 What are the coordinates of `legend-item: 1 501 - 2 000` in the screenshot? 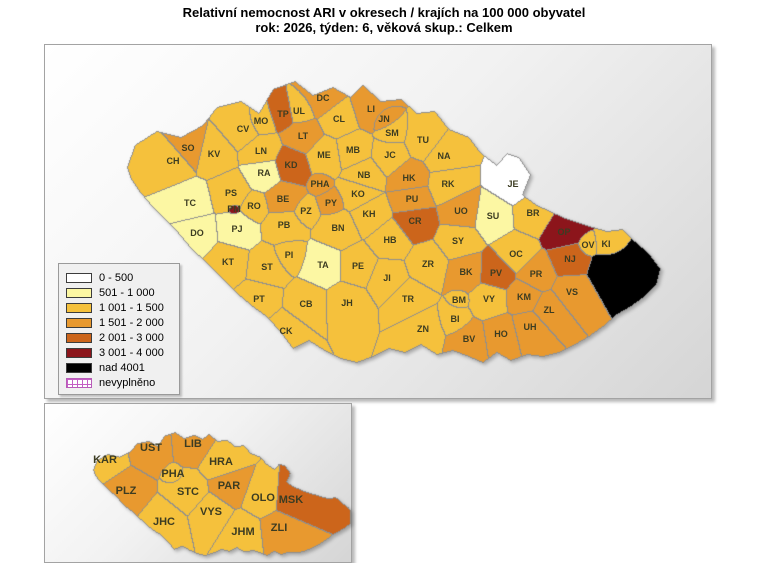 It's located at (122, 322).